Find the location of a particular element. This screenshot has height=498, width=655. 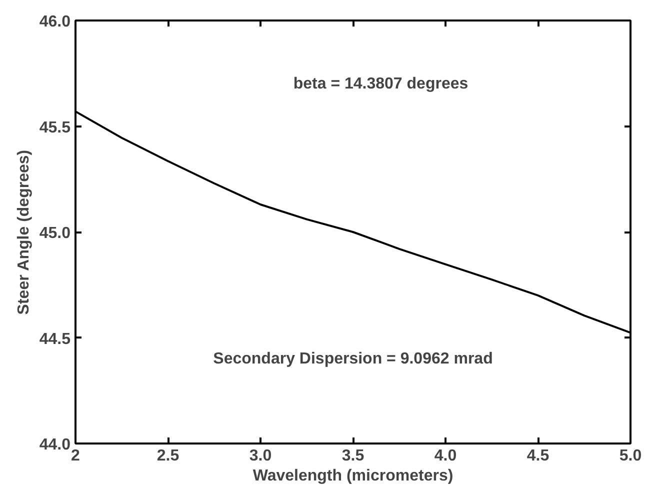

x-axis-title: Wavelength (micrometers) is located at coordinates (353, 476).